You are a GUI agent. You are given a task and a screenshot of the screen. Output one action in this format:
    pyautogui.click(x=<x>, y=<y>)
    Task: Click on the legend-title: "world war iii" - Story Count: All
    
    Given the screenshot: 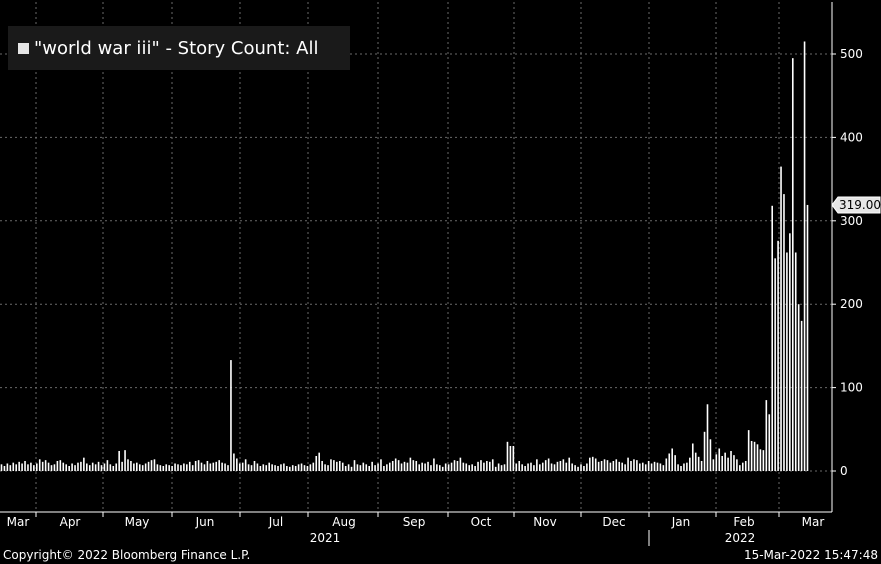 What is the action you would take?
    pyautogui.click(x=176, y=48)
    